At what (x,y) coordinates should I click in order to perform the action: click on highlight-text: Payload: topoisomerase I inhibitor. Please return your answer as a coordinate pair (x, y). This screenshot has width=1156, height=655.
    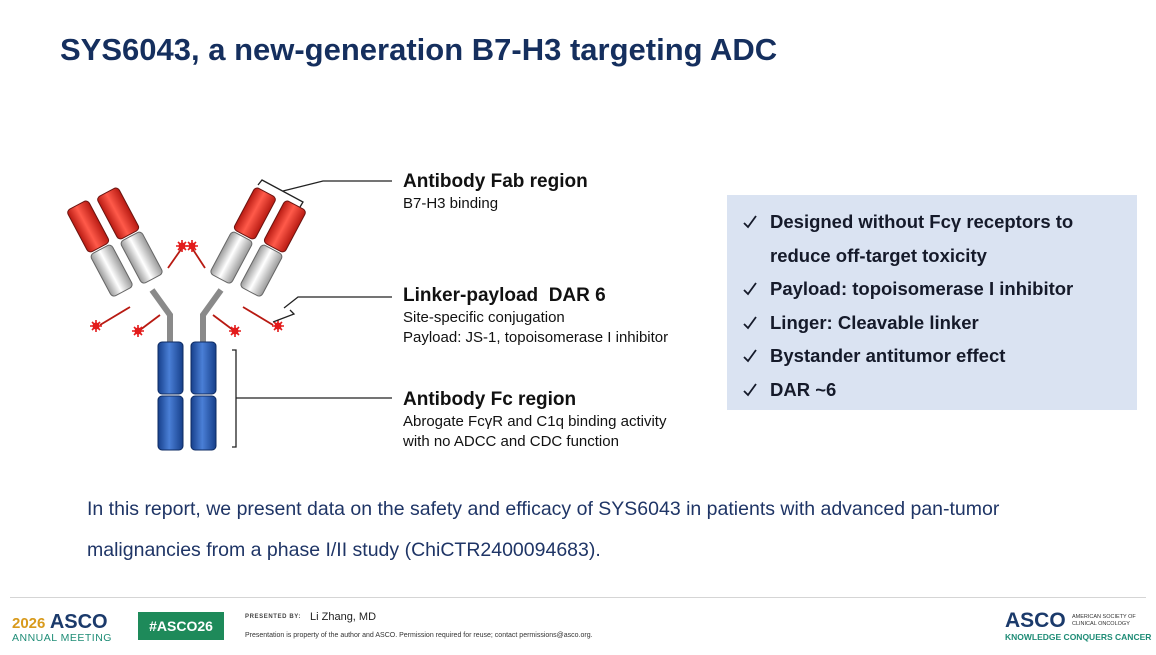
    Looking at the image, I should click on (922, 288).